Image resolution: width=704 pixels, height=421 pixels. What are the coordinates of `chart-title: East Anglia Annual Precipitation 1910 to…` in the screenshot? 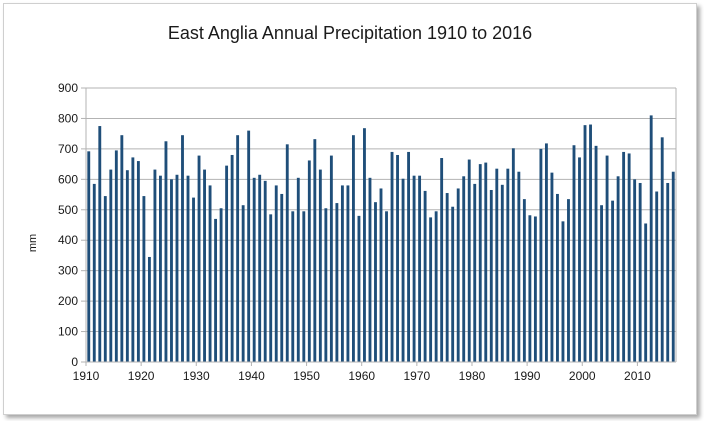 It's located at (350, 33).